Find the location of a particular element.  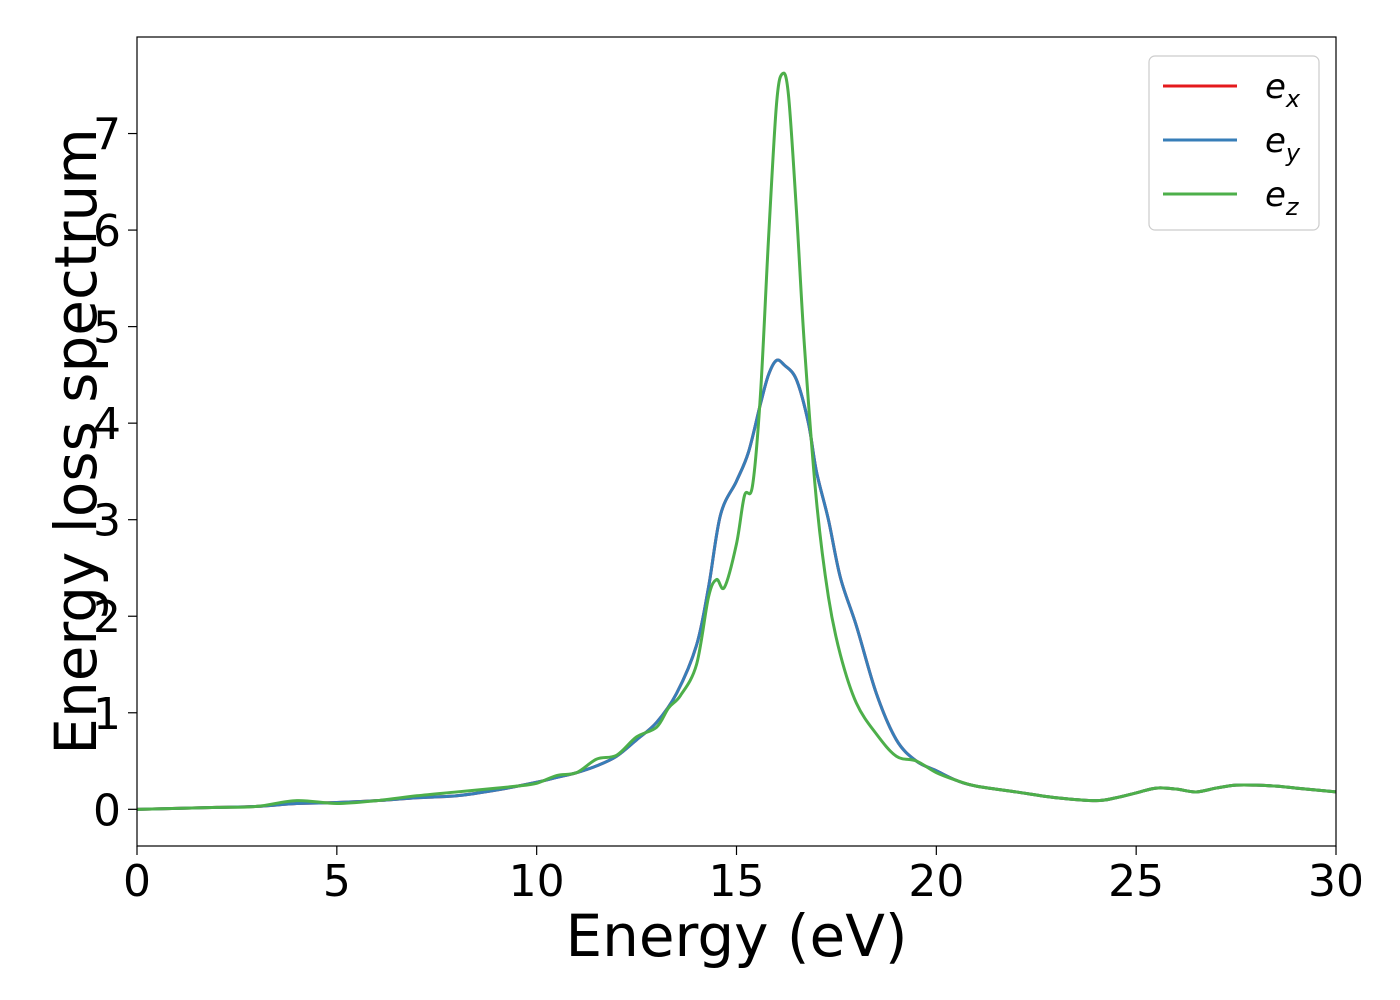

y-axis: 0 1 2 3 4 5 6 7 is located at coordinates (115, 473).